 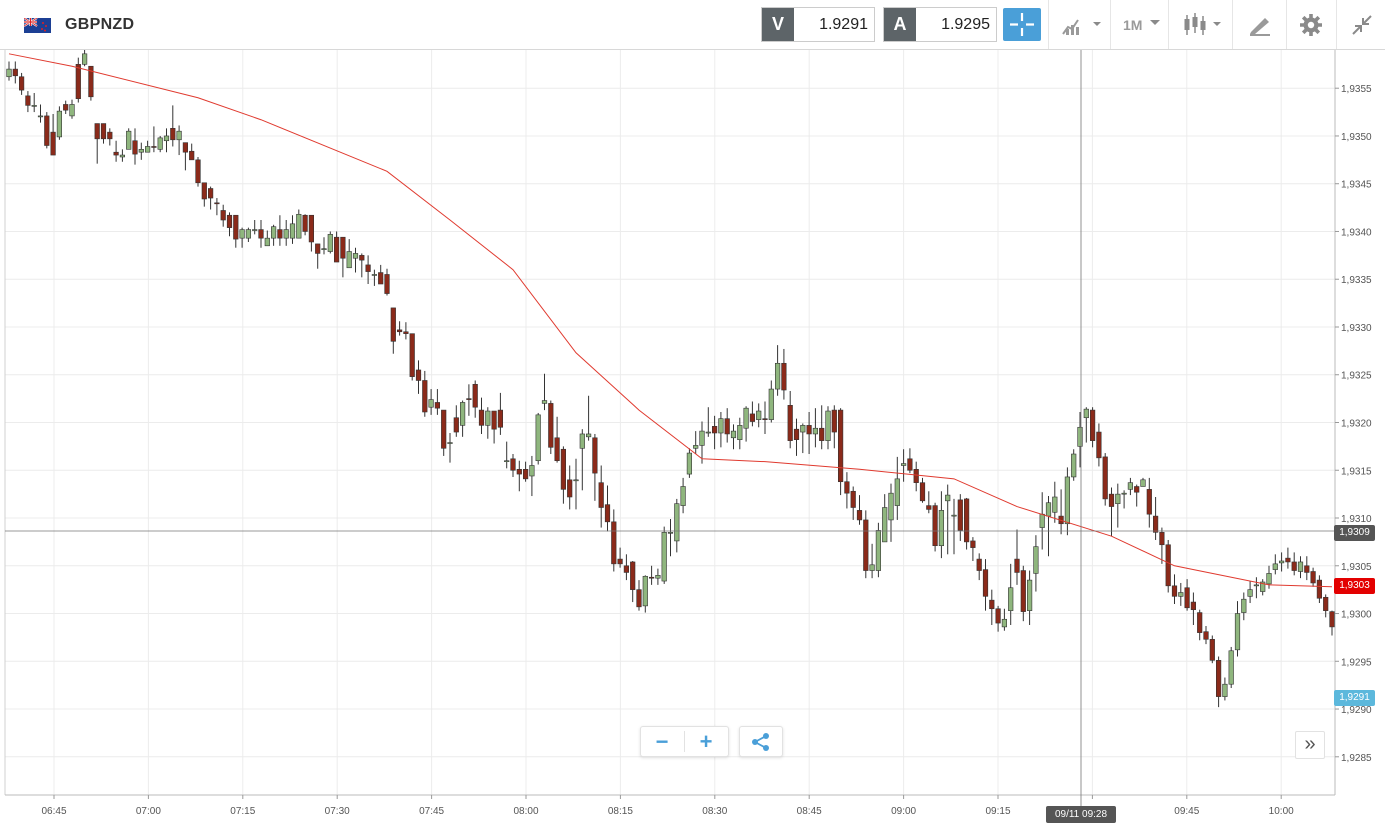 I want to click on fullscreen-button, so click(x=1360, y=24).